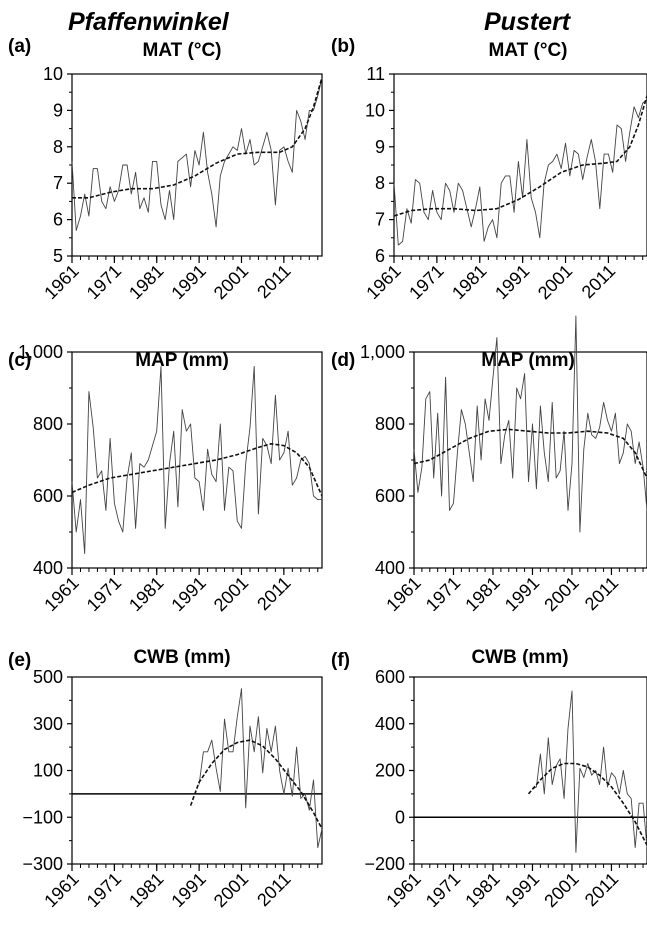 The height and width of the screenshot is (945, 647). I want to click on panel-label: (e), so click(19, 660).